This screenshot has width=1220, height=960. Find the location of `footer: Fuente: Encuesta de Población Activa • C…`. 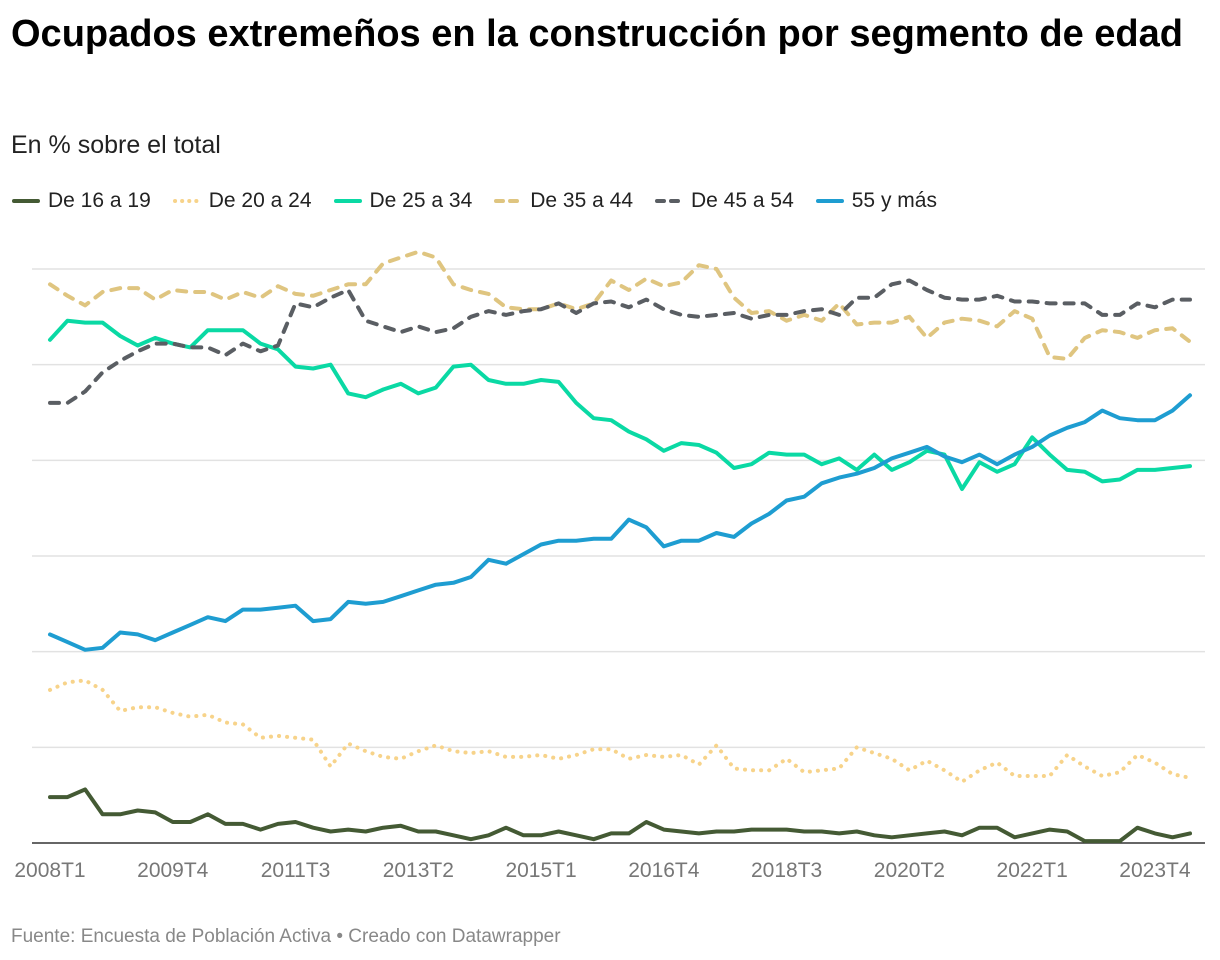

footer: Fuente: Encuesta de Población Activa • C… is located at coordinates (286, 937).